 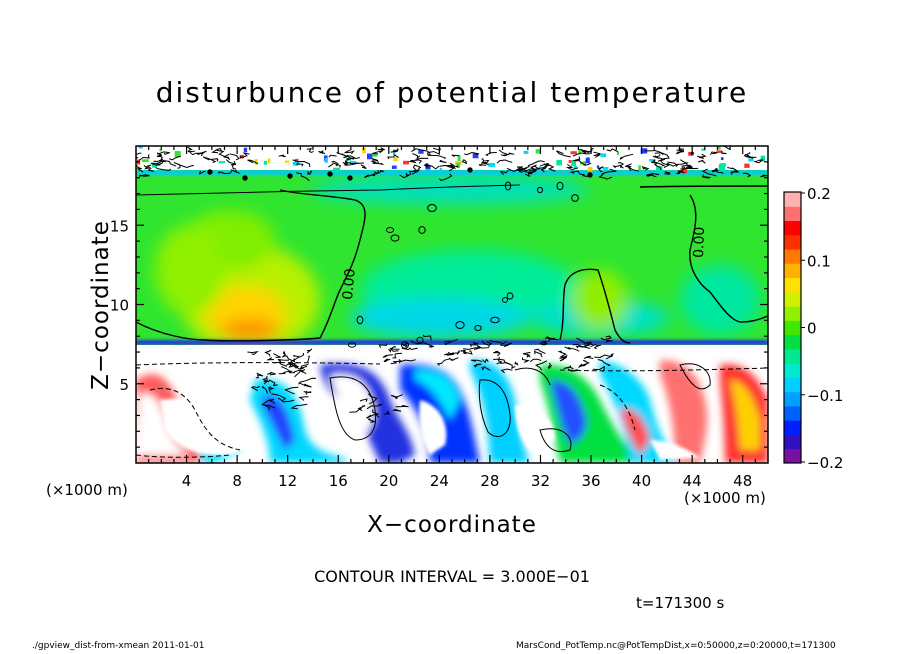 What do you see at coordinates (237, 481) in the screenshot?
I see `x-tick-label: 8` at bounding box center [237, 481].